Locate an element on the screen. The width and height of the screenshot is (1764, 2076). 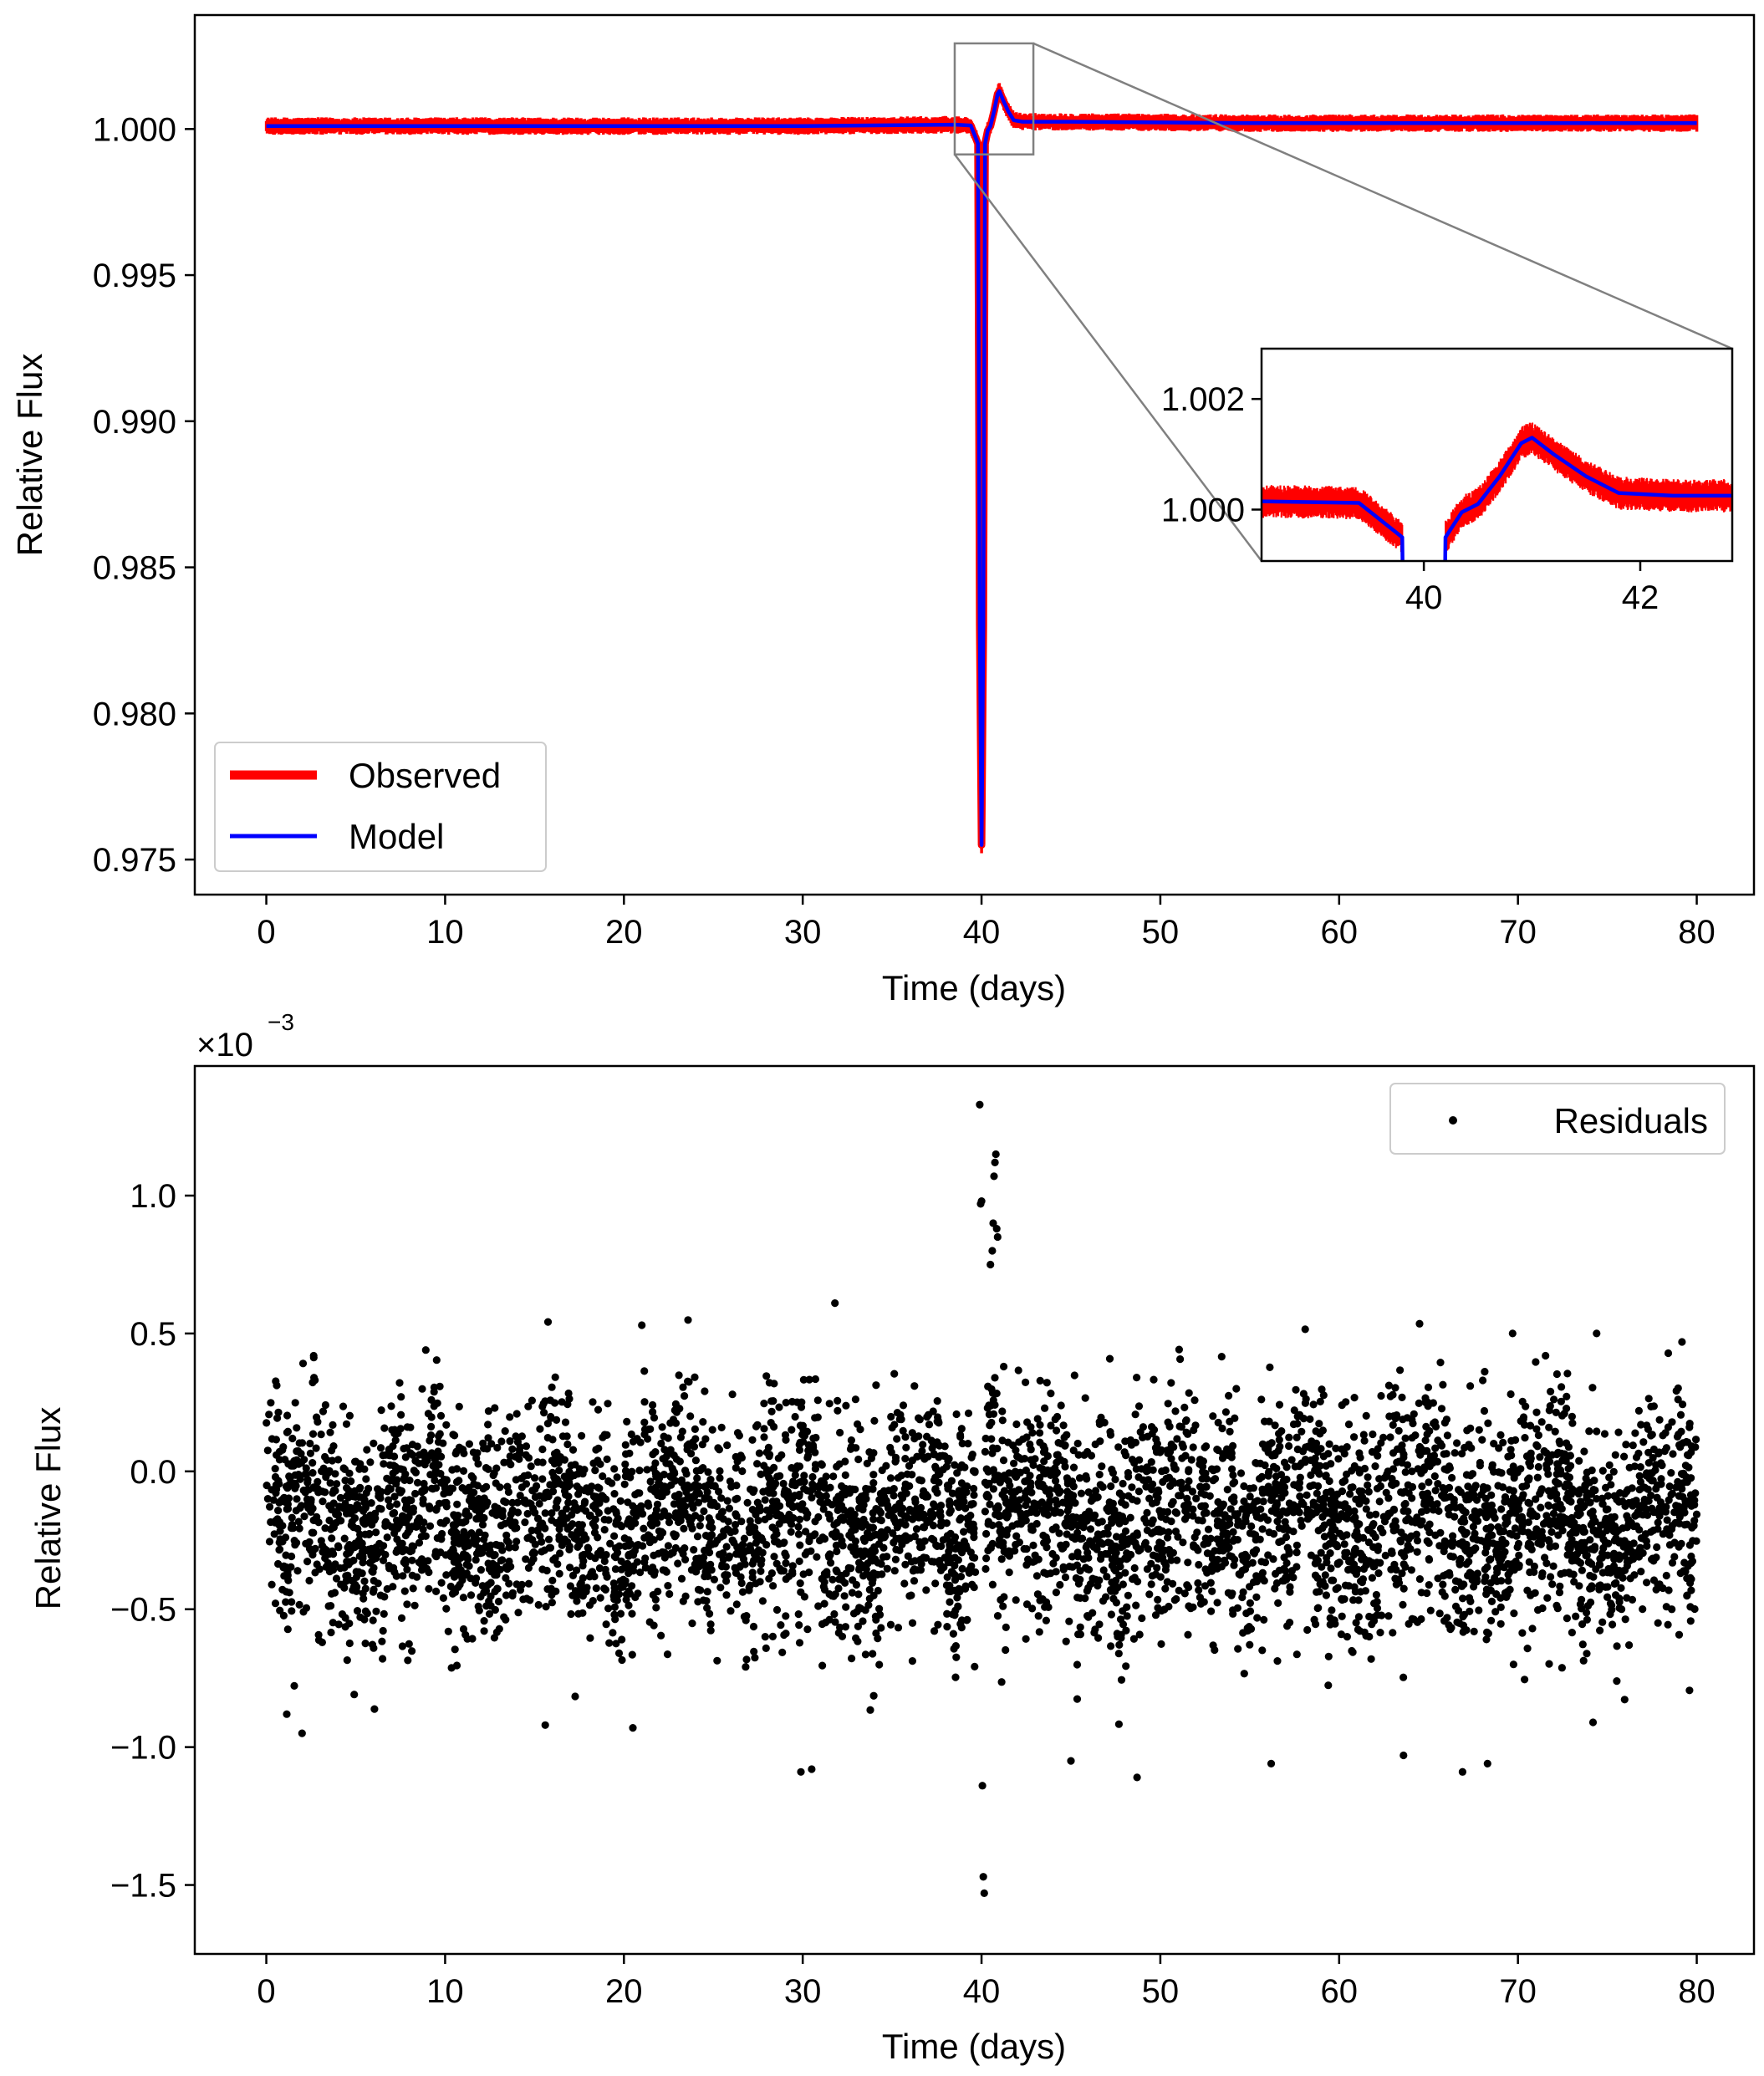
bottom-y-ticks: −1.5 −1.0 −0.5 0.0 0.5 1.0 is located at coordinates (152, 1541).